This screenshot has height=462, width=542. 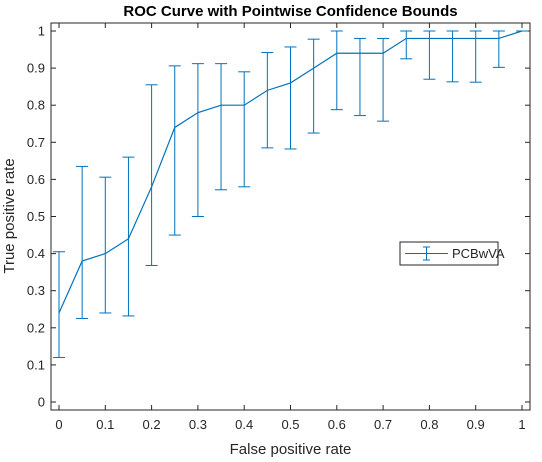 I want to click on x-tick-label: 0.4, so click(x=244, y=424).